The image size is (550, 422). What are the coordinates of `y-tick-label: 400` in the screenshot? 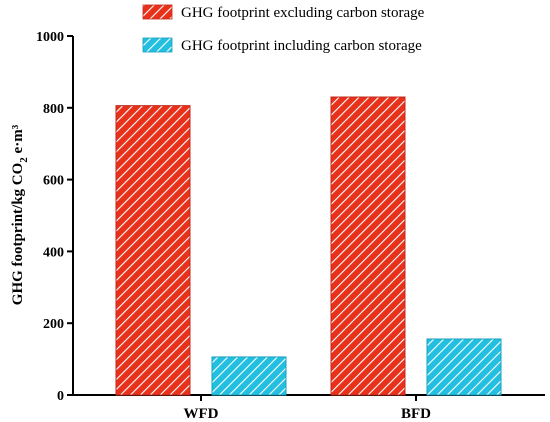 It's located at (53, 252).